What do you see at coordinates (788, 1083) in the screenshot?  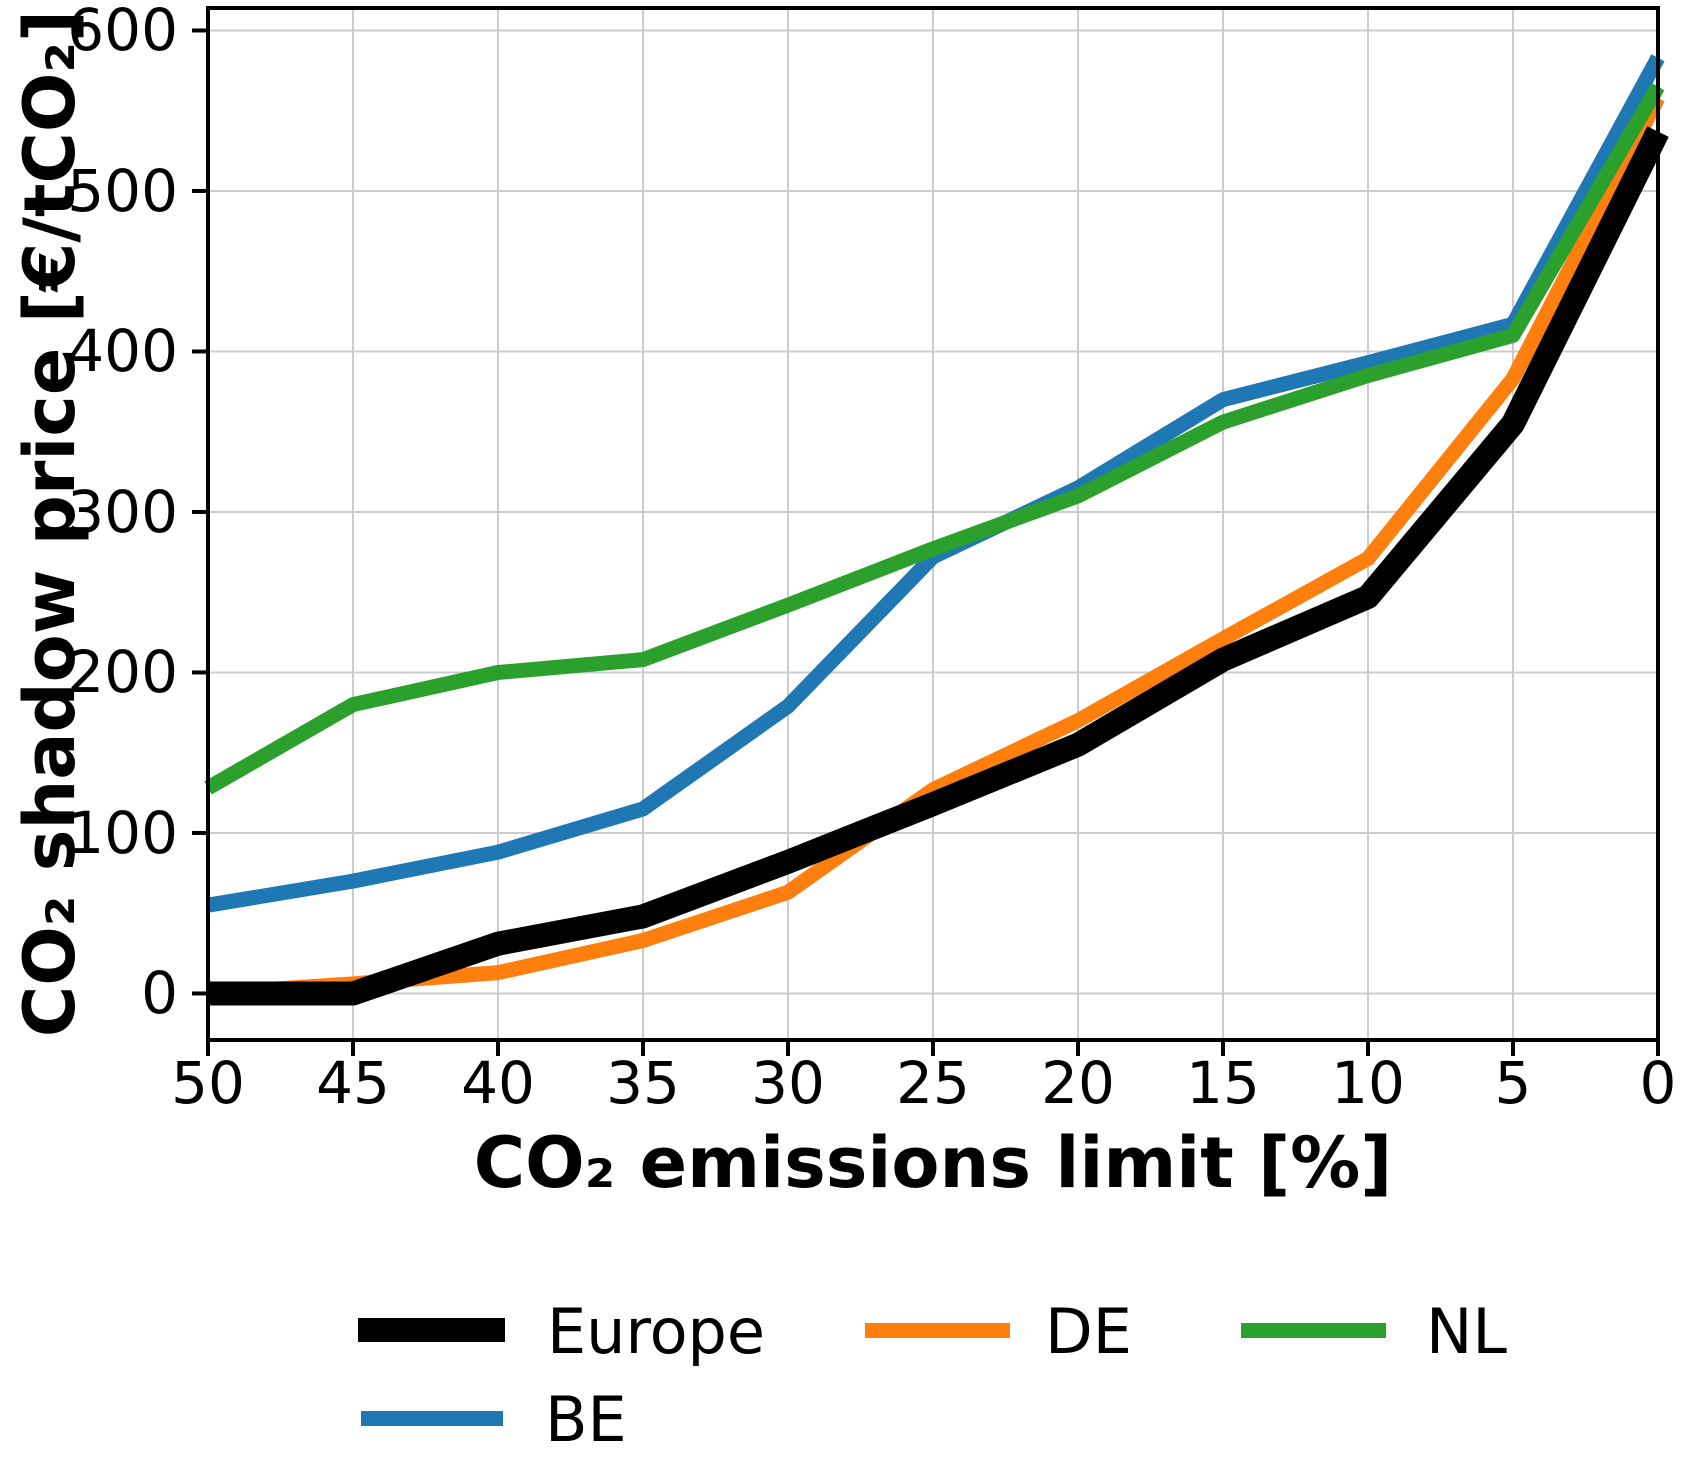 I see `x-tick-label: 30` at bounding box center [788, 1083].